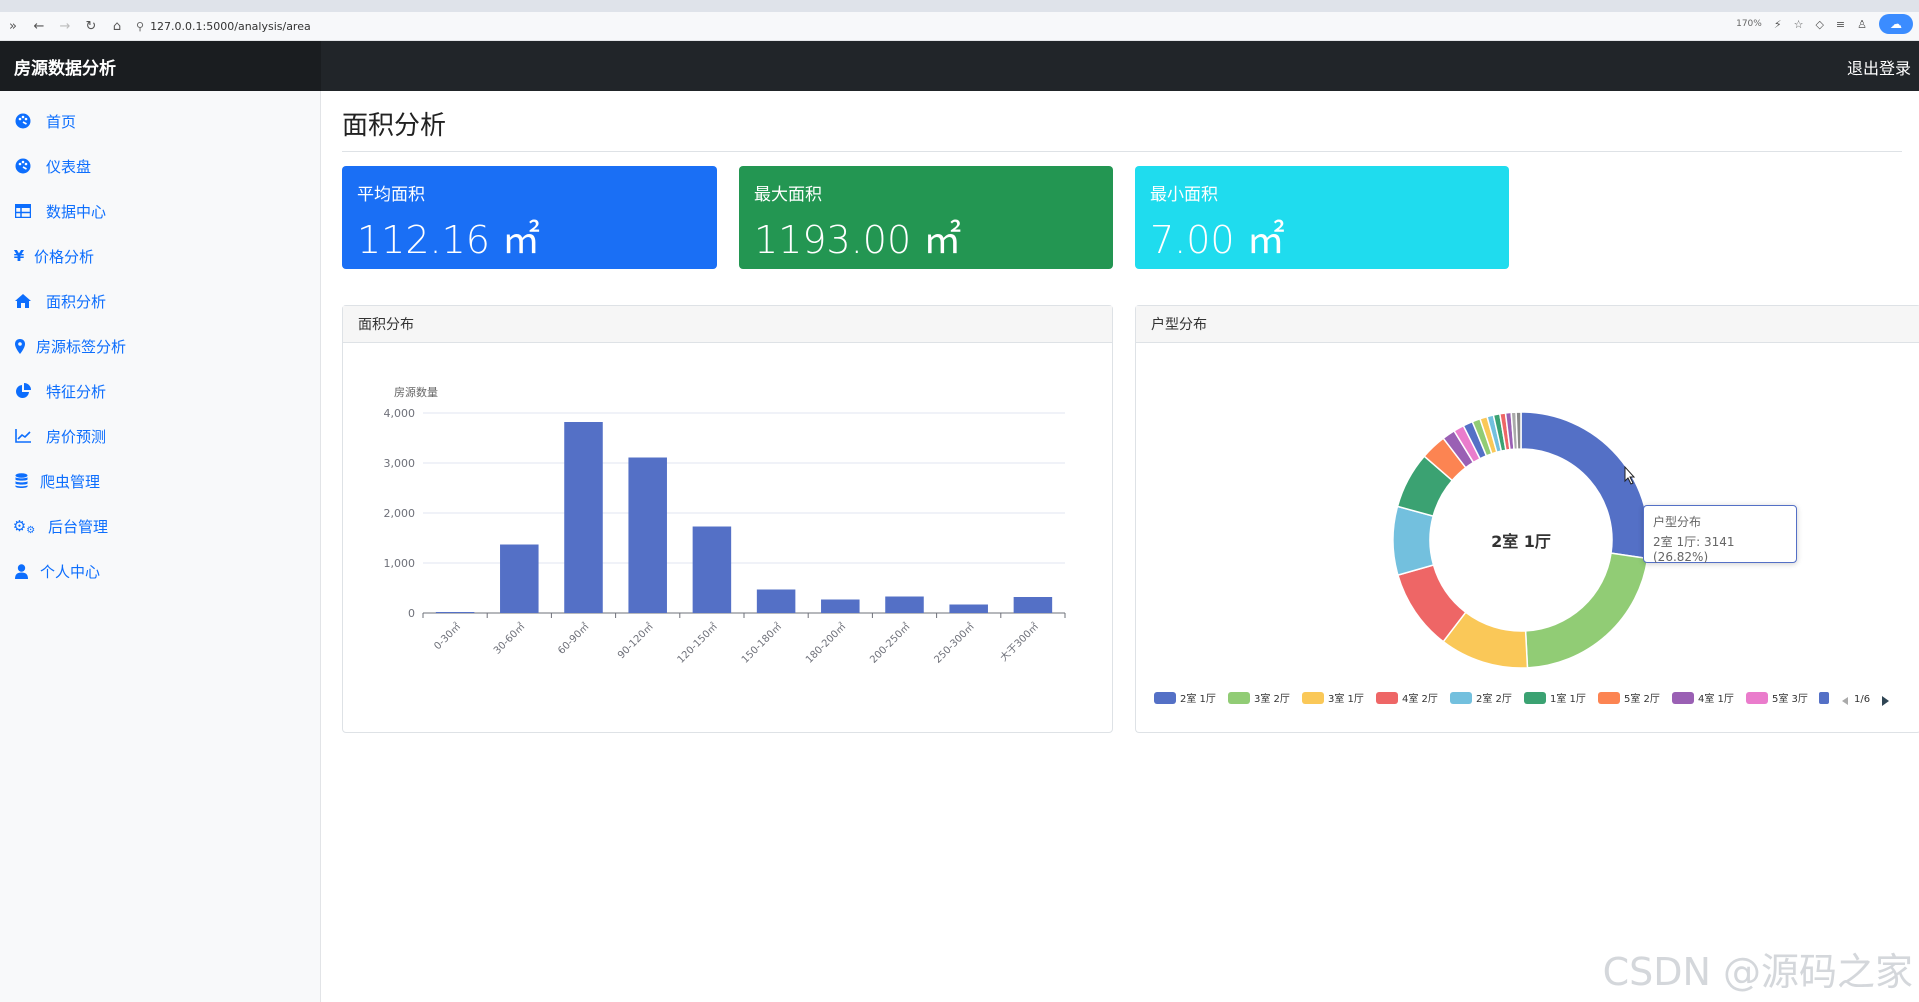 The height and width of the screenshot is (1002, 1919). I want to click on x-tick-label: 60-90㎡, so click(574, 639).